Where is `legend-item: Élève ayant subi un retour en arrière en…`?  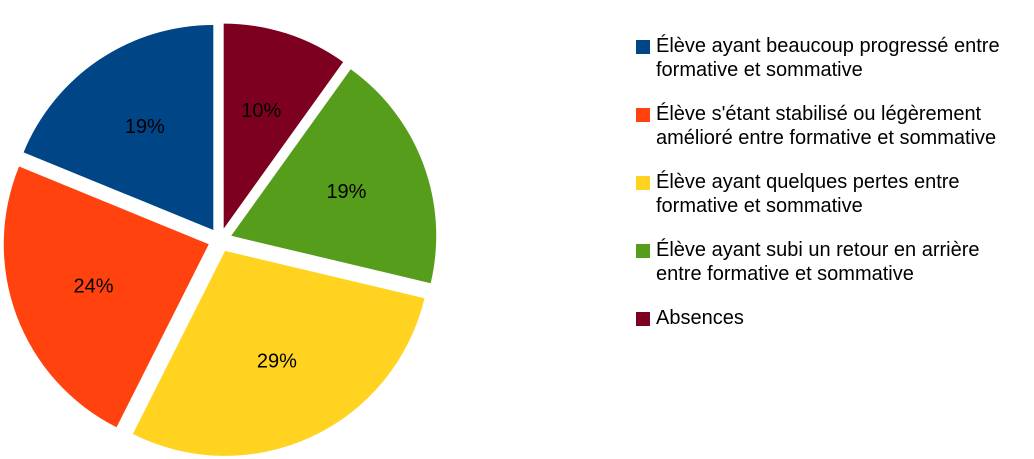
legend-item: Élève ayant subi un retour en arrière en… is located at coordinates (832, 262).